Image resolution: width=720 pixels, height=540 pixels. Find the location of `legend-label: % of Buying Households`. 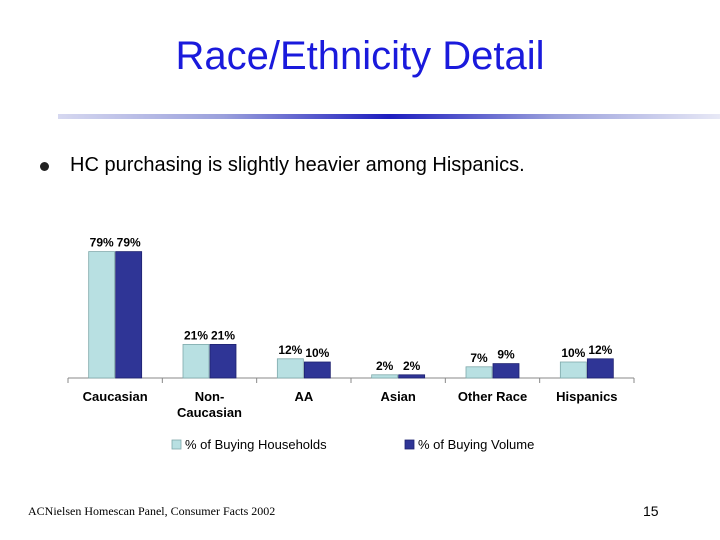

legend-label: % of Buying Households is located at coordinates (256, 444).